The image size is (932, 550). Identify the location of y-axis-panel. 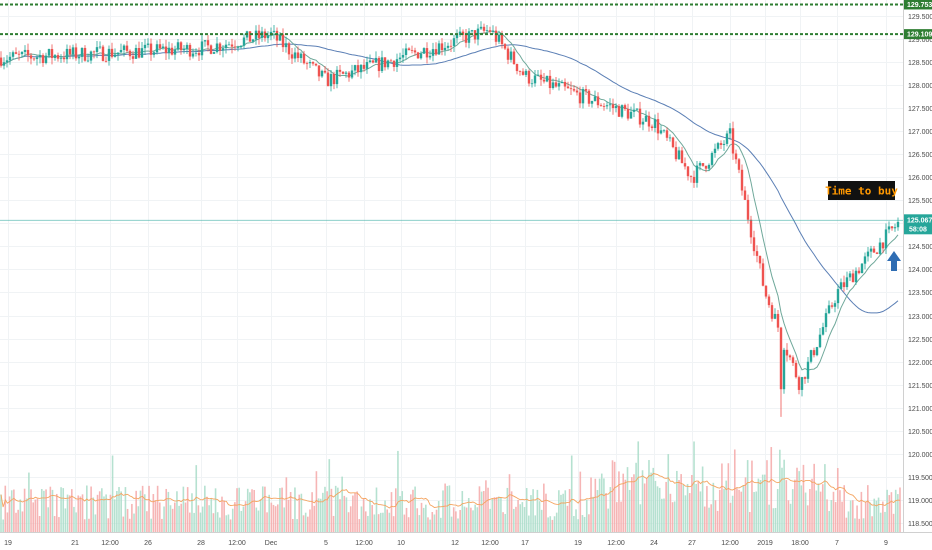
(917, 266).